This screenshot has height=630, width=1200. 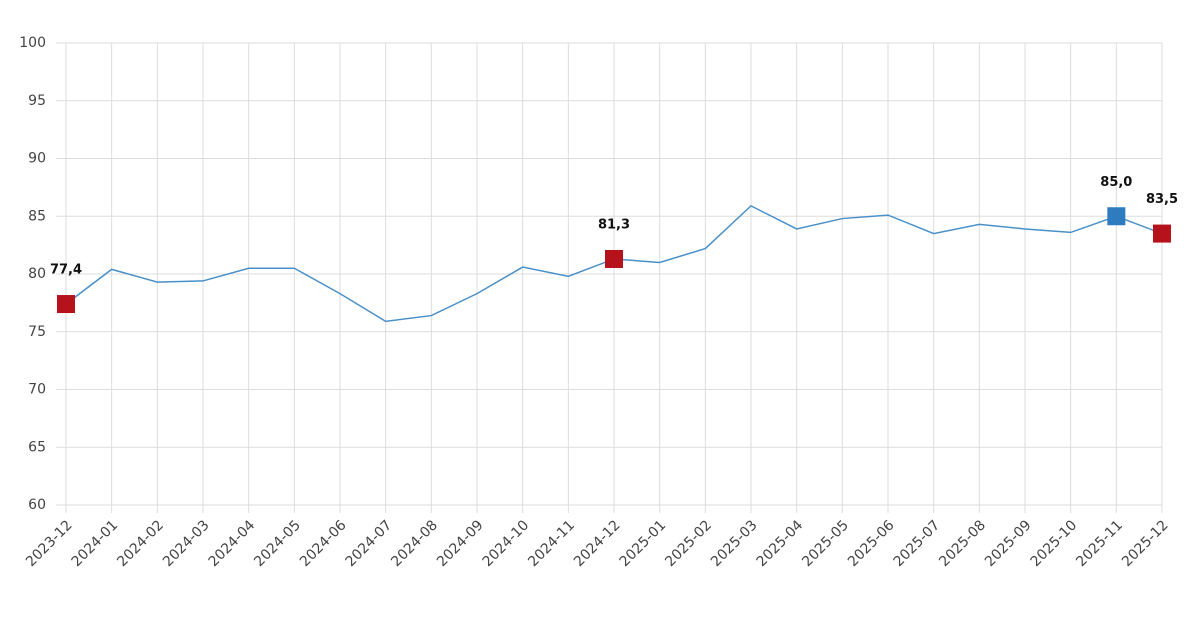 What do you see at coordinates (232, 543) in the screenshot?
I see `x-tick-label: 2024-04` at bounding box center [232, 543].